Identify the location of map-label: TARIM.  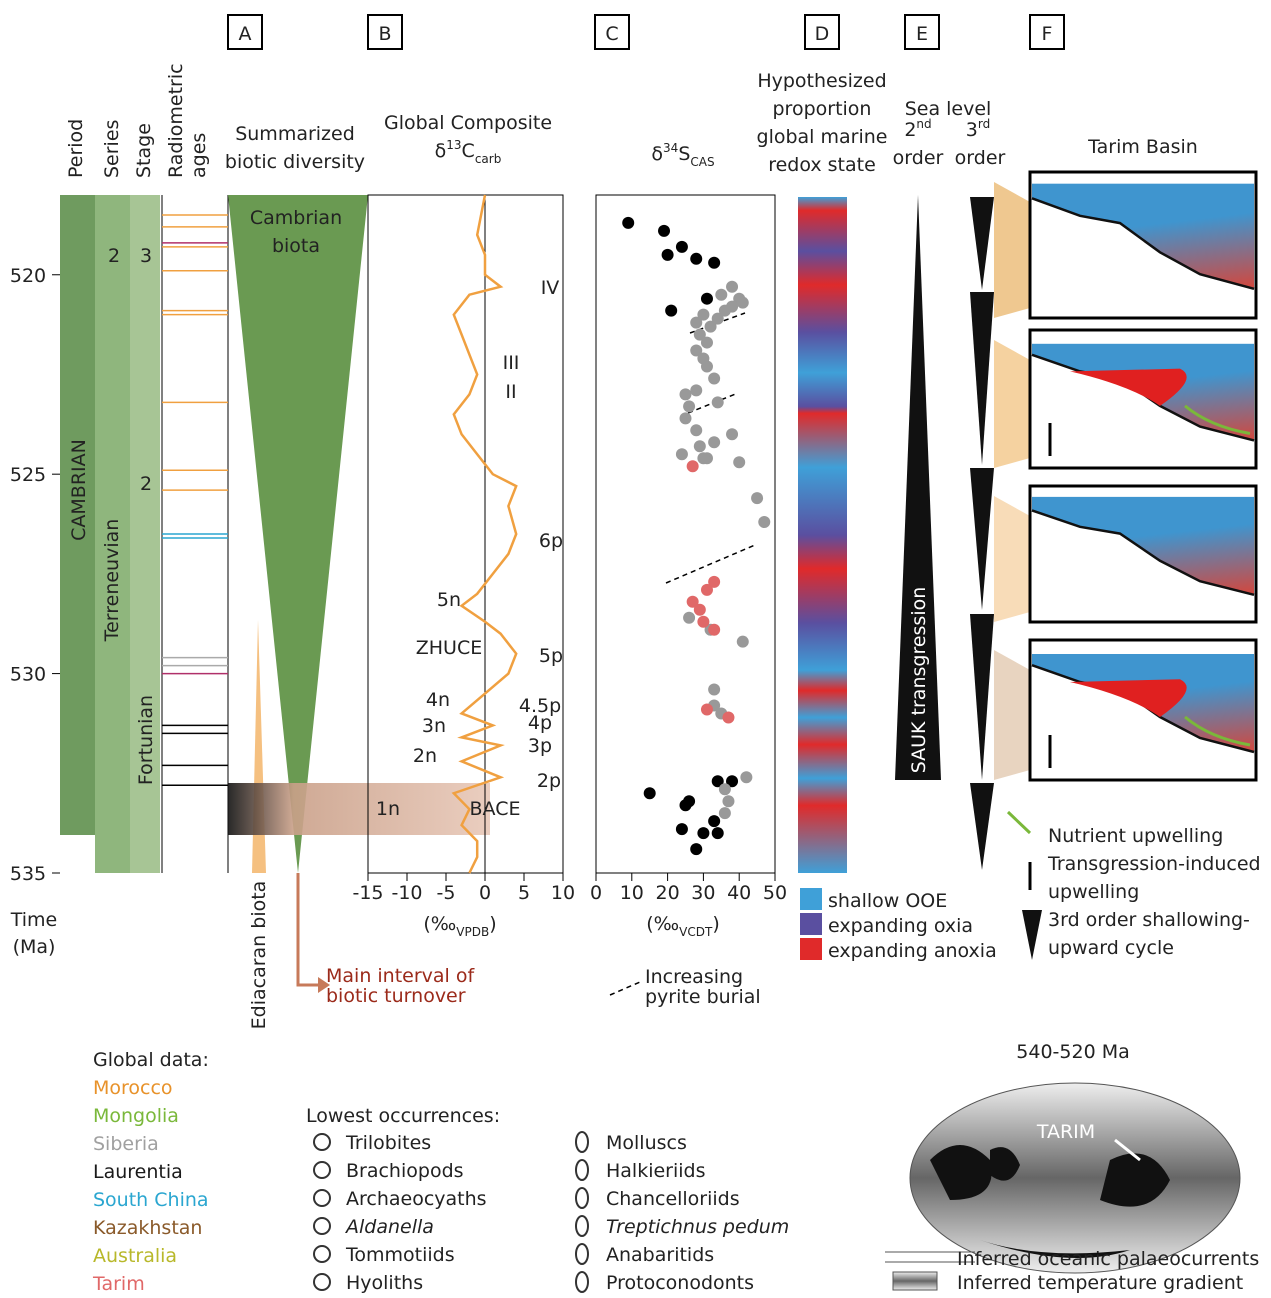
(1065, 1132).